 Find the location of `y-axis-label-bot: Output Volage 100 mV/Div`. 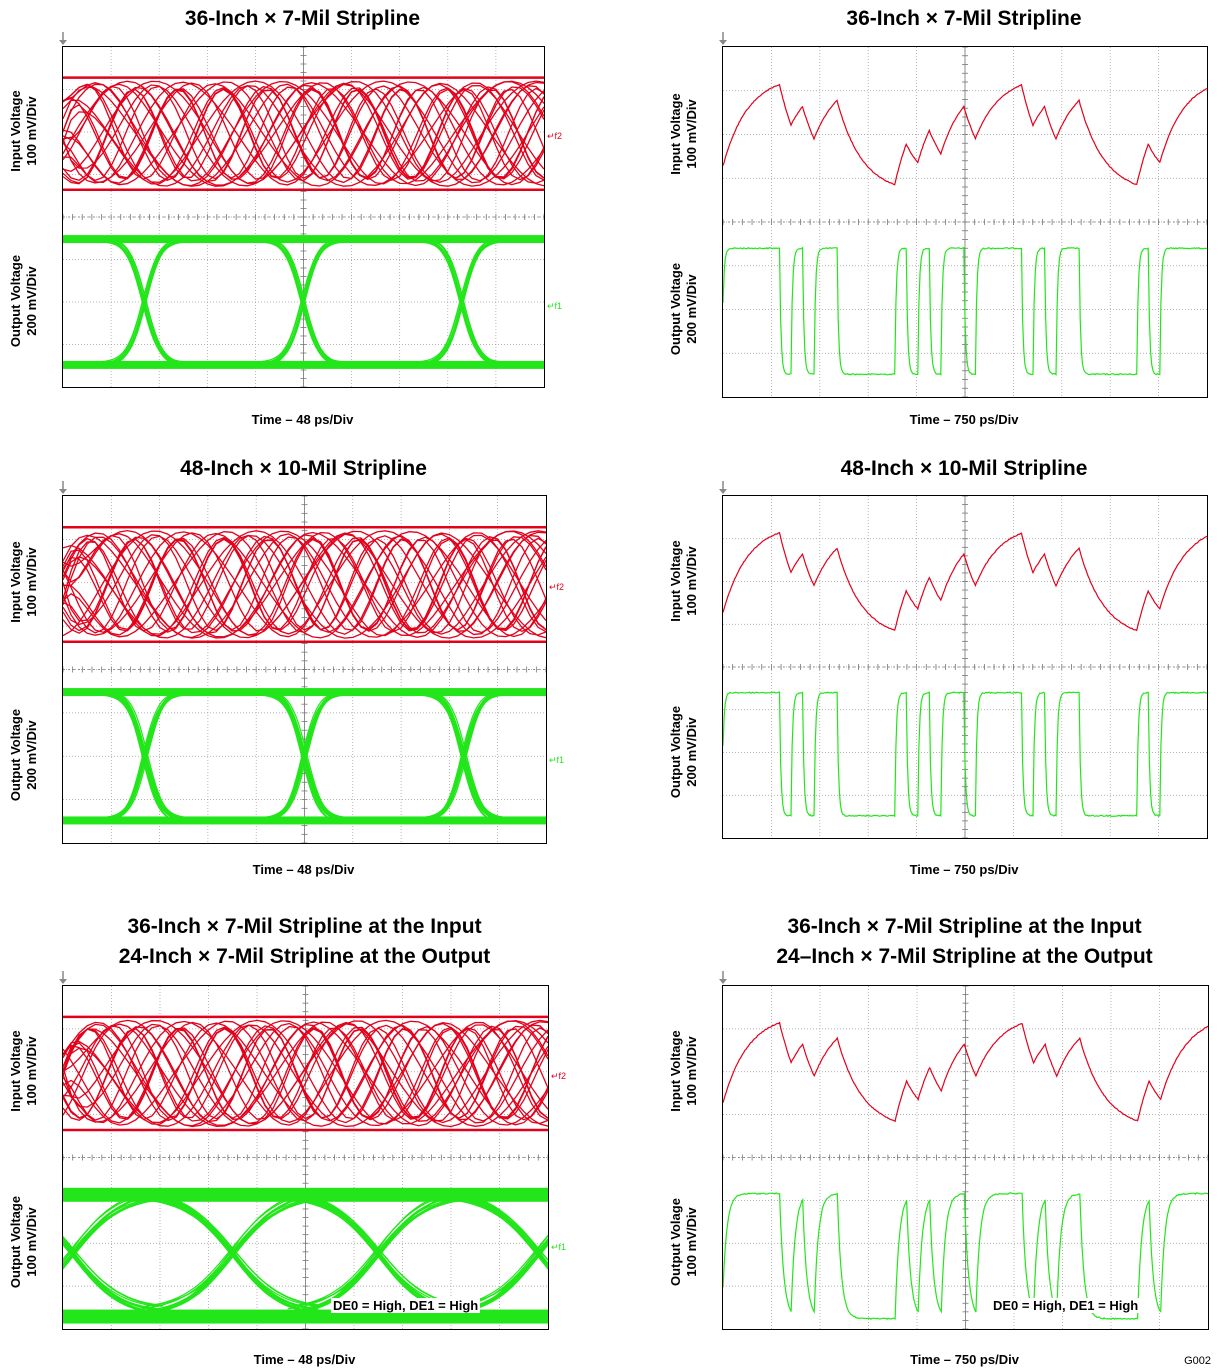

y-axis-label-bot: Output Volage 100 mV/Div is located at coordinates (684, 1242).